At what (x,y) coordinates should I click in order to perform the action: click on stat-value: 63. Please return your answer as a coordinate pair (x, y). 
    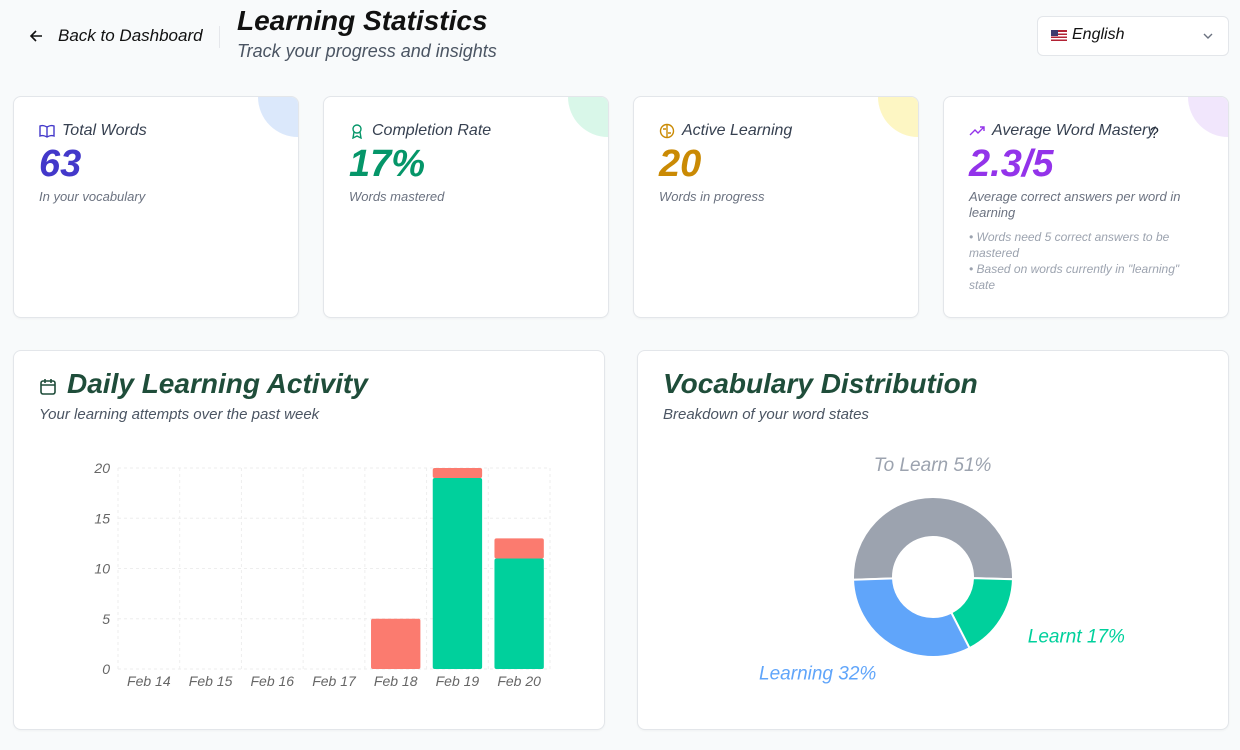
    Looking at the image, I should click on (60, 164).